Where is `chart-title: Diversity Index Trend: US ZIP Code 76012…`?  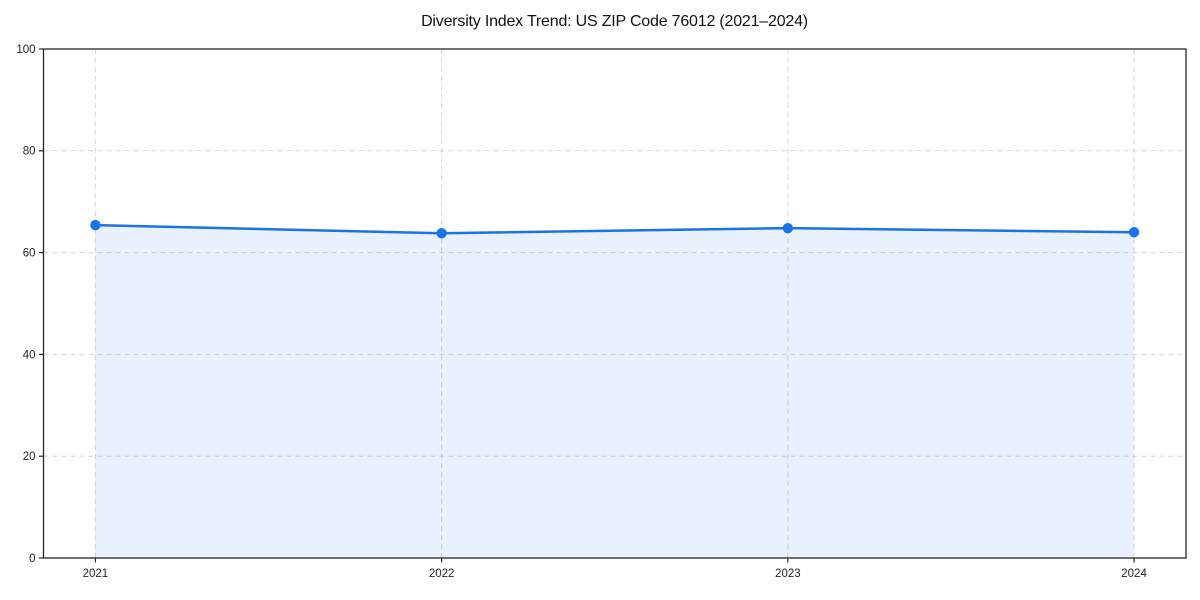
chart-title: Diversity Index Trend: US ZIP Code 76012… is located at coordinates (614, 21).